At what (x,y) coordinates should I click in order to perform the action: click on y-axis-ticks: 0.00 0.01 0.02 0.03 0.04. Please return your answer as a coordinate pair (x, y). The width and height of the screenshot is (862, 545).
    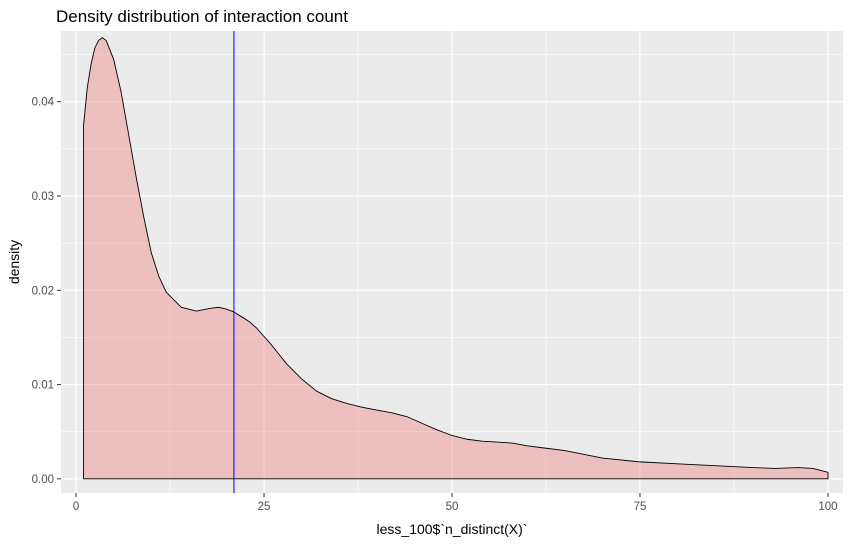
    Looking at the image, I should click on (46, 291).